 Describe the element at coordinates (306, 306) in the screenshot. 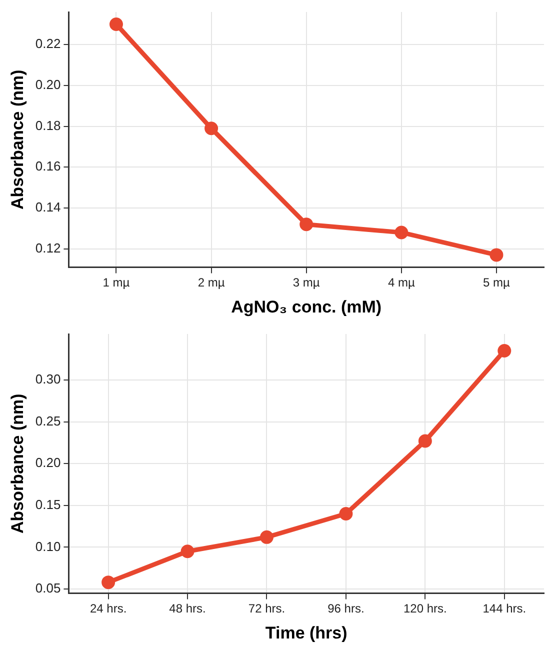

I see `x-axis-title: AgNO₃ conc. (mM)` at that location.